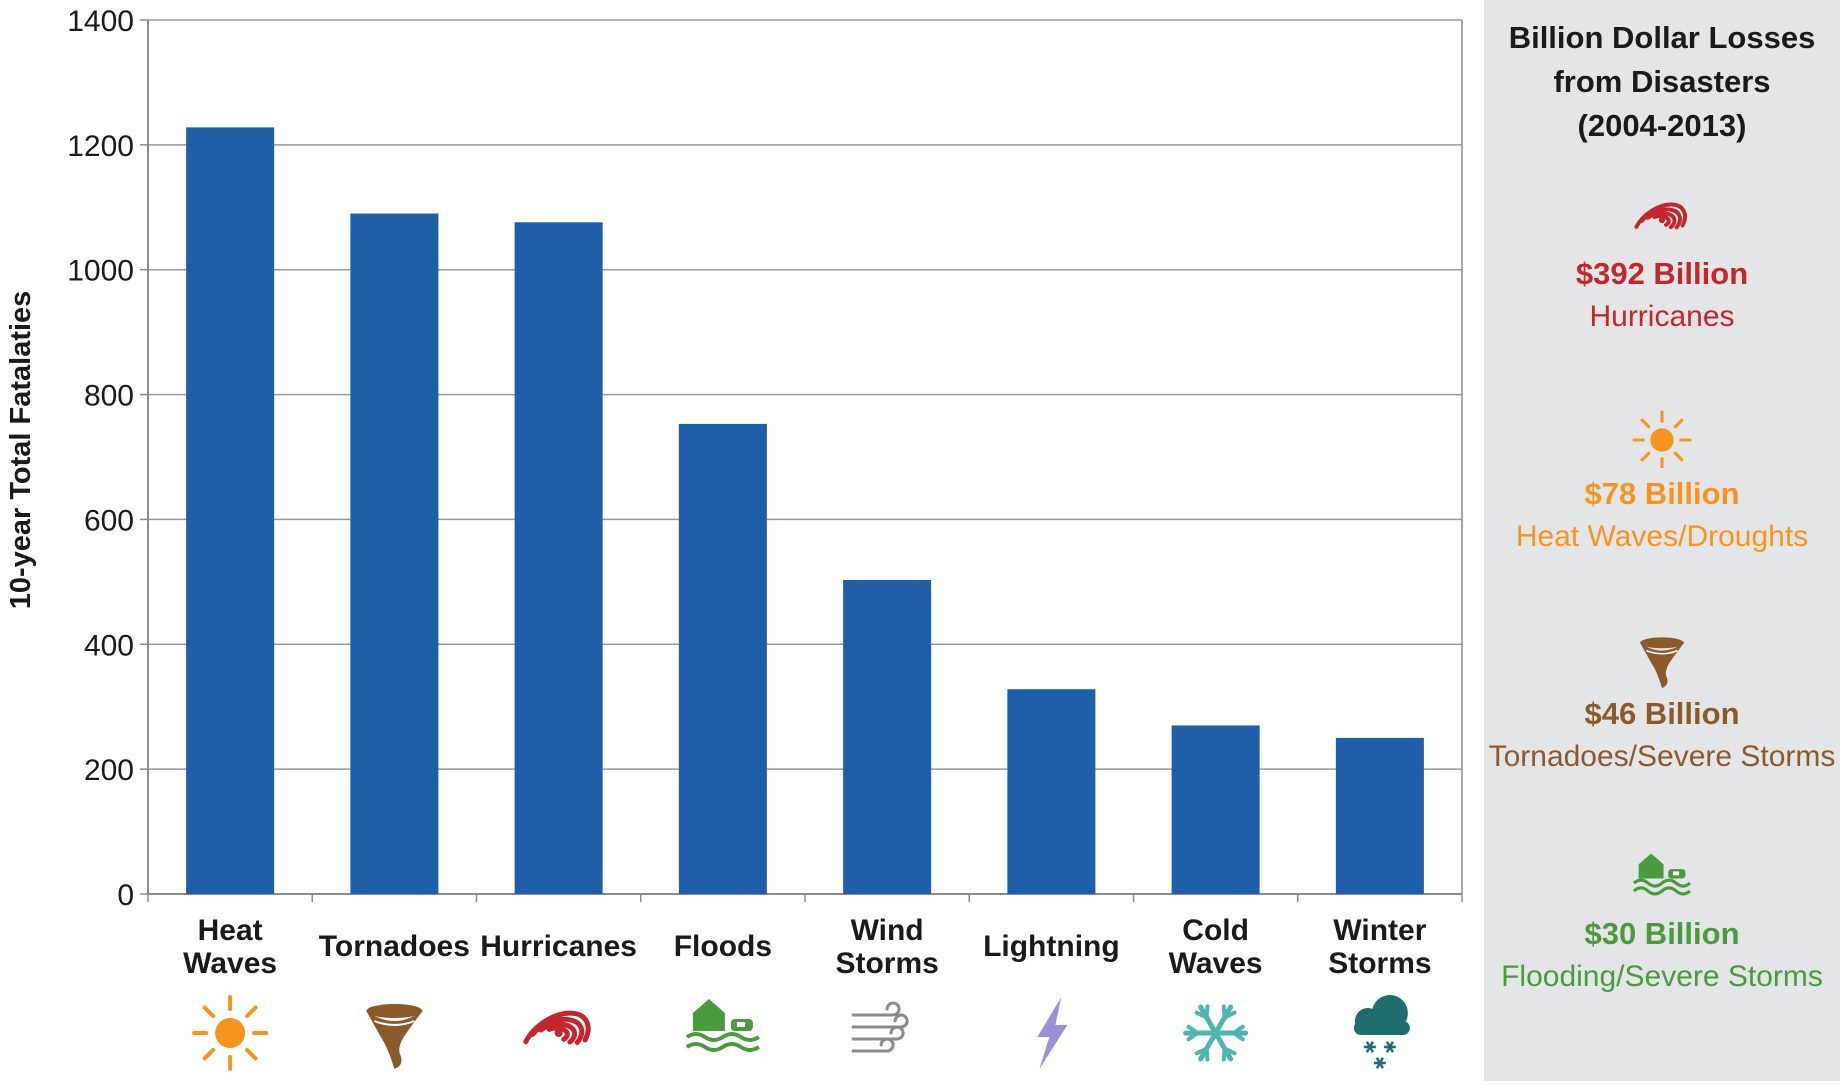 This screenshot has width=1840, height=1086. Describe the element at coordinates (1662, 976) in the screenshot. I see `loss-category: Flooding/Severe Storms` at that location.